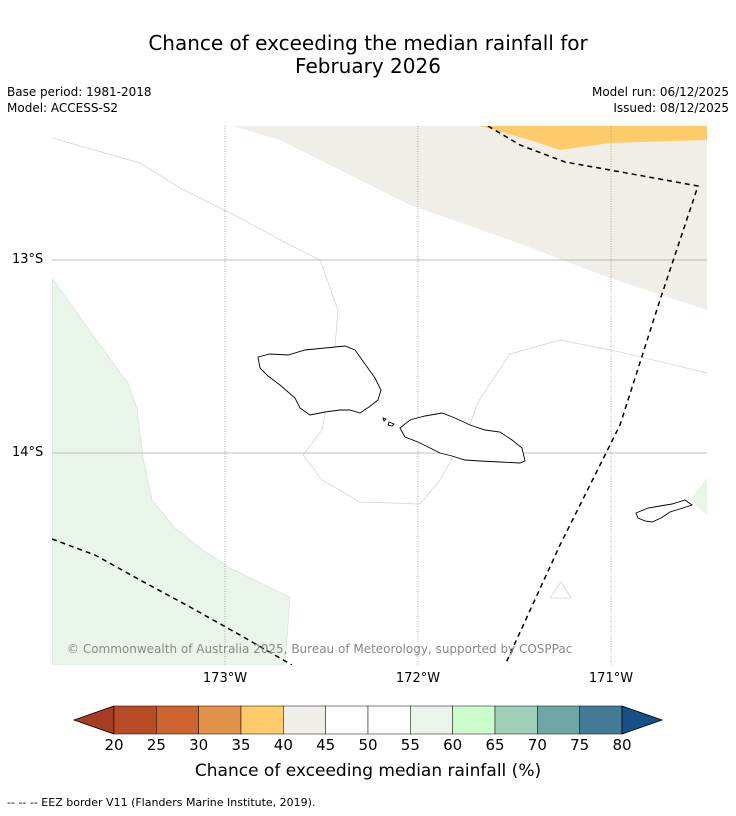  Describe the element at coordinates (622, 745) in the screenshot. I see `colorbar-tick-80: 80` at that location.